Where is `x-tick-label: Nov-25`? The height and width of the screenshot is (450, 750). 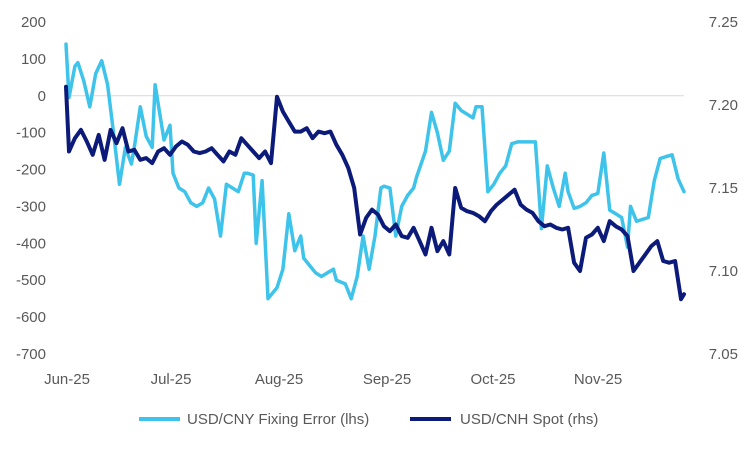 x-tick-label: Nov-25 is located at coordinates (598, 379).